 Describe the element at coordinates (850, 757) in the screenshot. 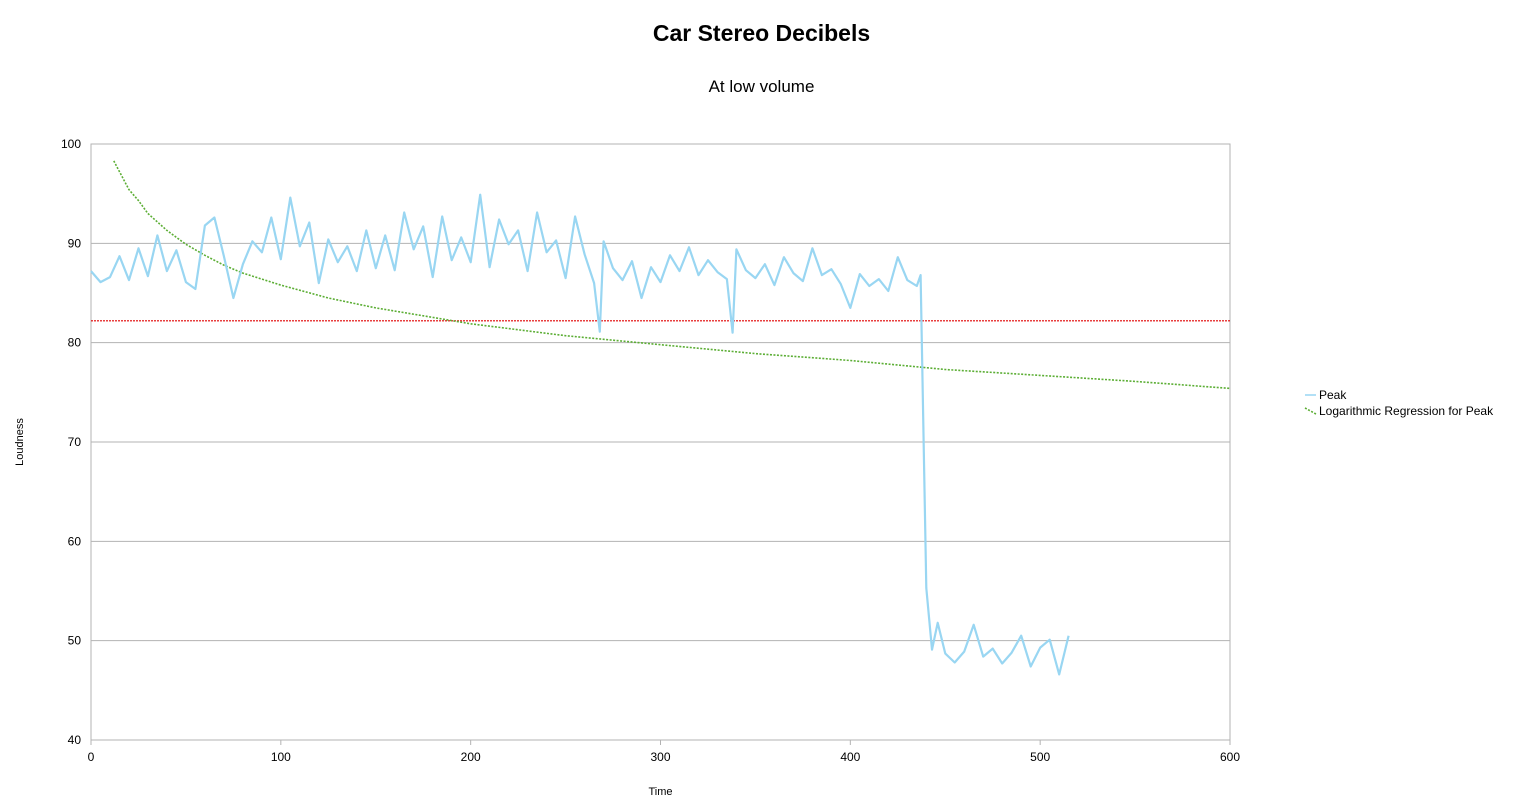

I see `x-tick-label: 400` at that location.